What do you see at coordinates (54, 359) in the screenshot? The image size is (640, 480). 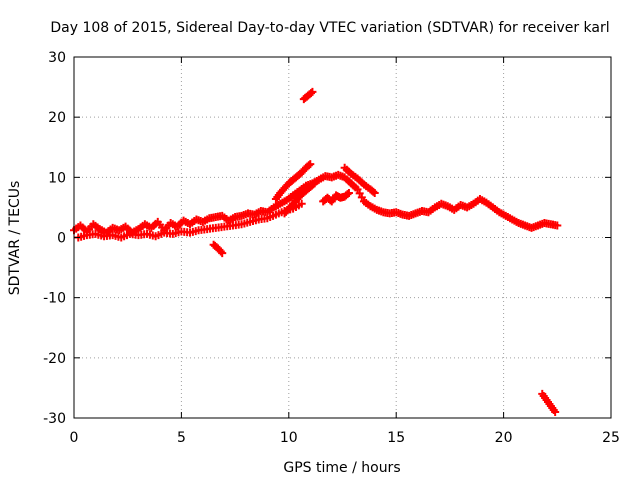 I see `y-tick-label: -20` at bounding box center [54, 359].